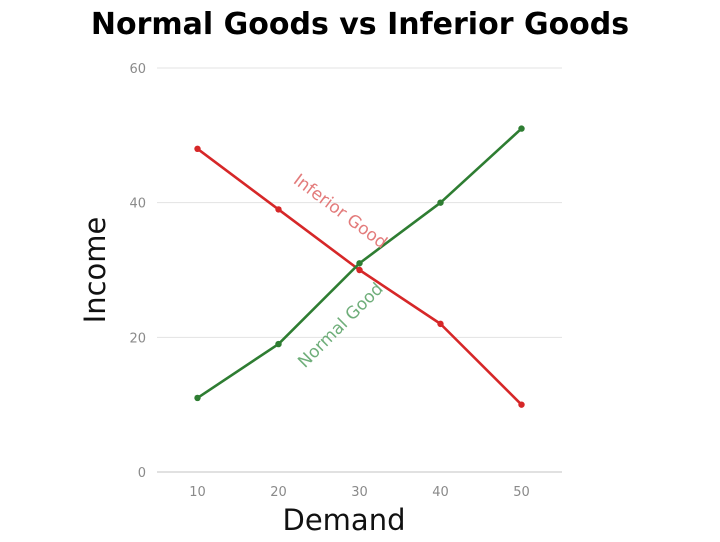 Image resolution: width=720 pixels, height=542 pixels. Describe the element at coordinates (137, 69) in the screenshot. I see `y-tick-label: 60` at that location.